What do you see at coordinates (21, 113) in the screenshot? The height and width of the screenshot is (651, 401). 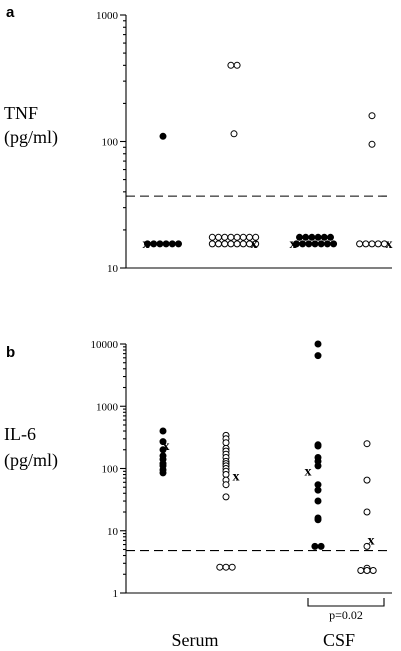 I see `panel-a-ylabel-line1: TNF` at bounding box center [21, 113].